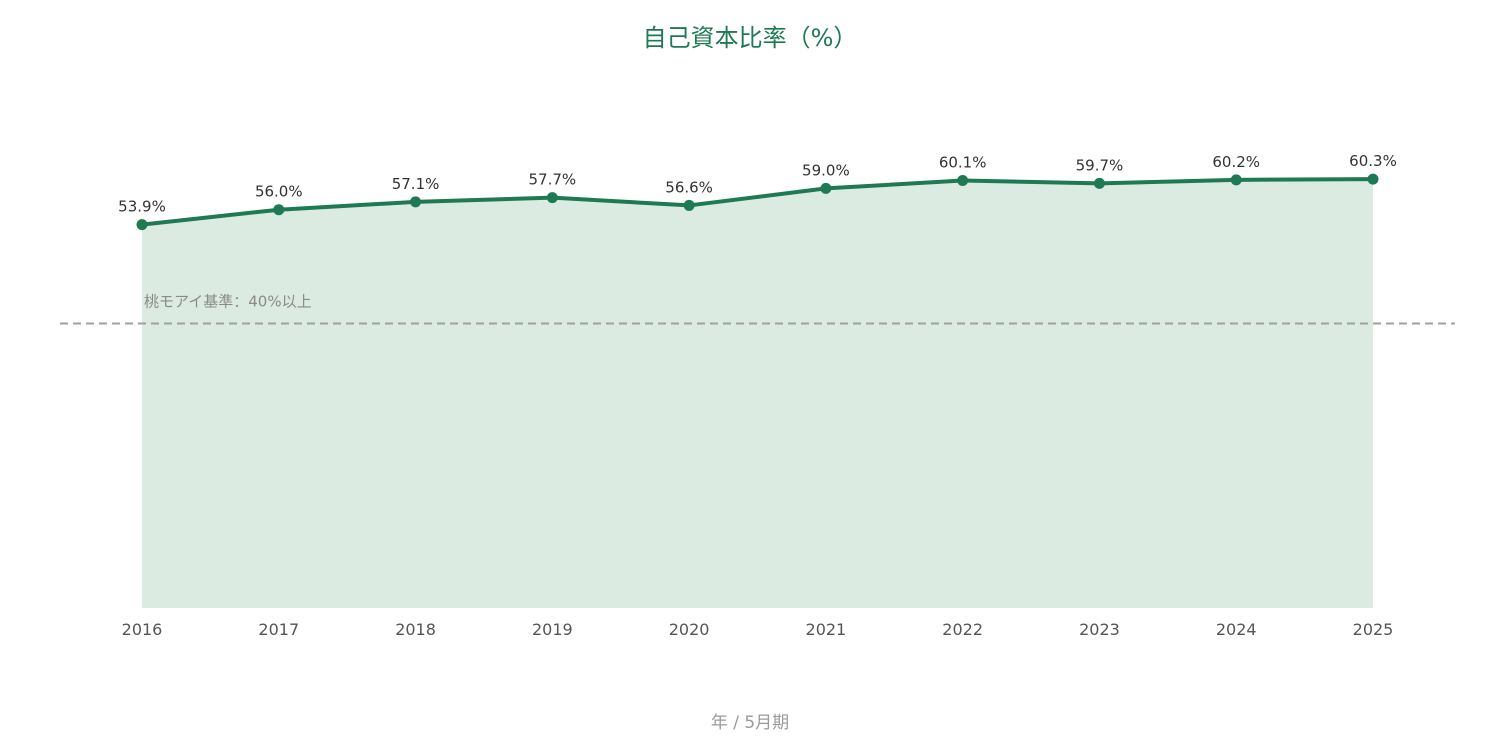 The width and height of the screenshot is (1500, 750). Describe the element at coordinates (416, 184) in the screenshot. I see `data-label: 57.1%` at that location.